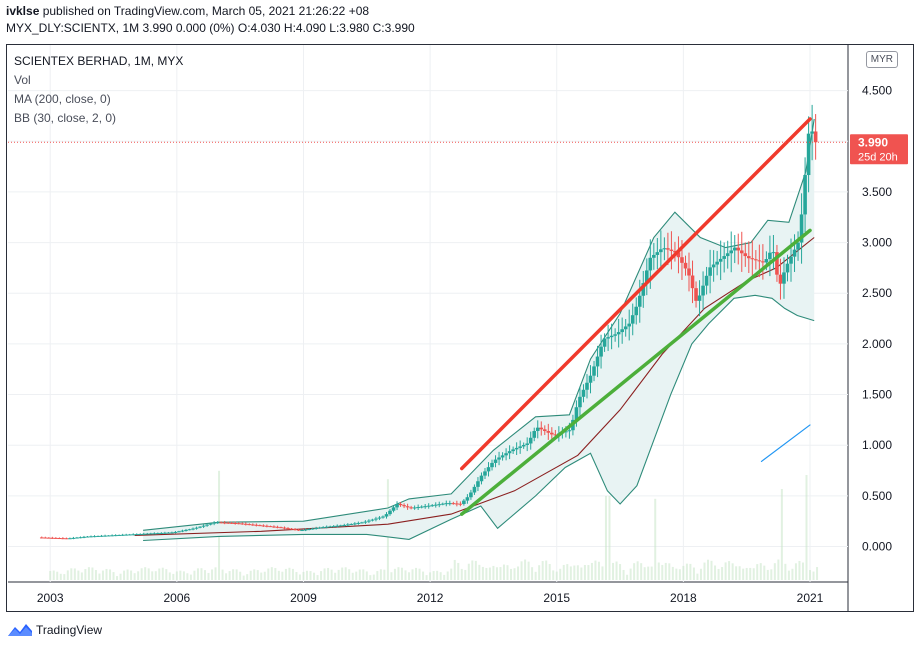 This screenshot has height=649, width=920. Describe the element at coordinates (55, 630) in the screenshot. I see `tradingview-brand: TradingView` at that location.